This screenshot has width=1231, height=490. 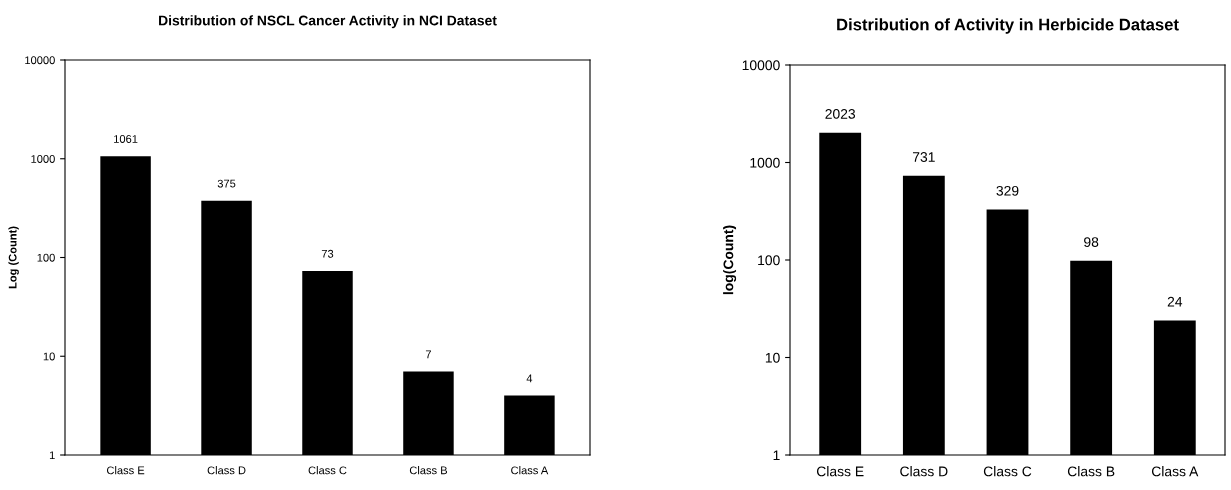 What do you see at coordinates (1175, 301) in the screenshot?
I see `data-label: 24` at bounding box center [1175, 301].